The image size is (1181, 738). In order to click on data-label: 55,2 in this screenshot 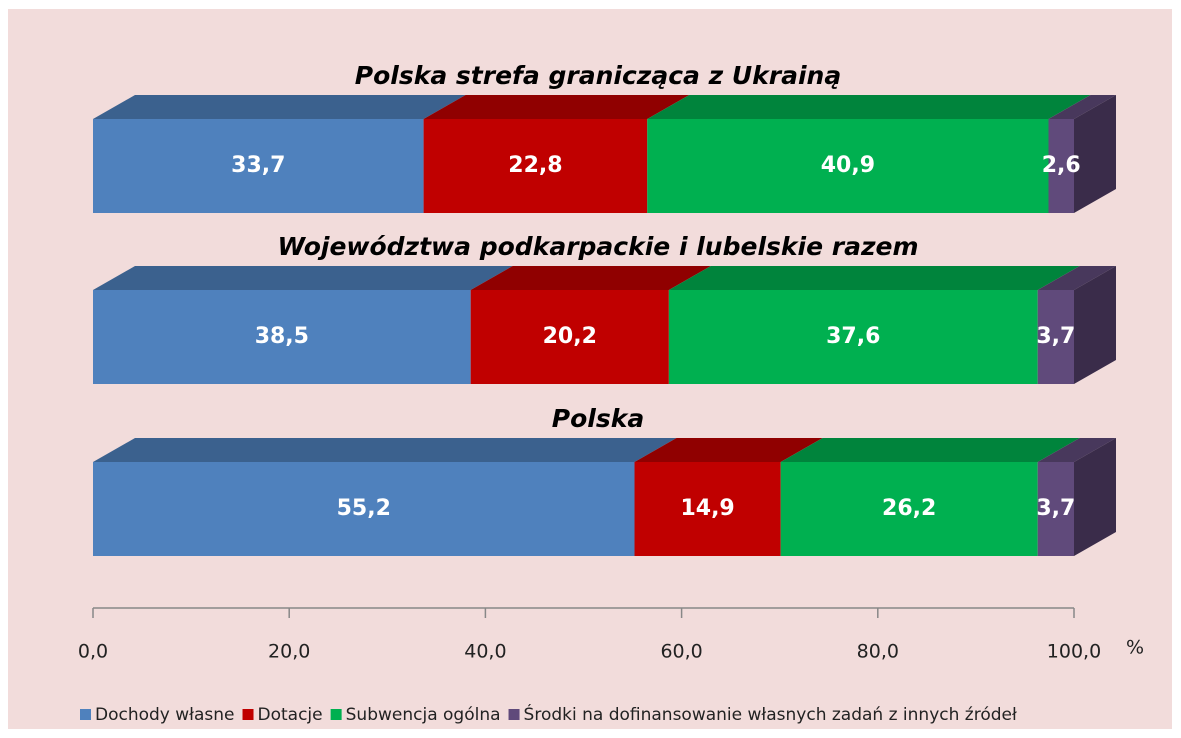, I will do `click(364, 508)`.